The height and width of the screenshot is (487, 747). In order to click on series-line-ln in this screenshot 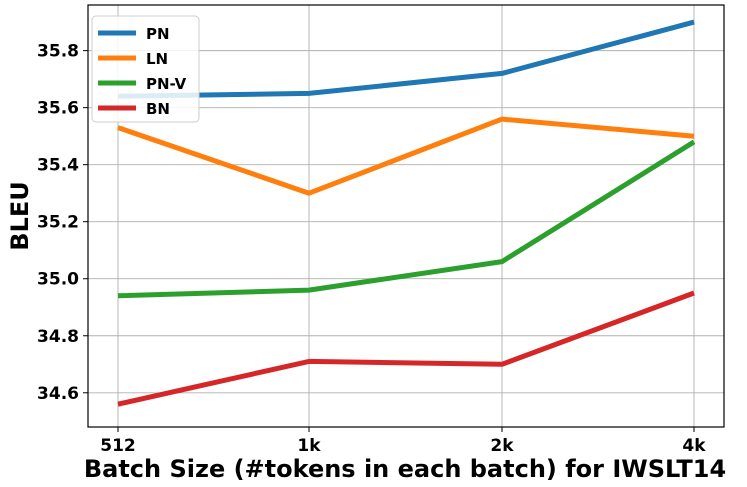, I will do `click(406, 156)`.